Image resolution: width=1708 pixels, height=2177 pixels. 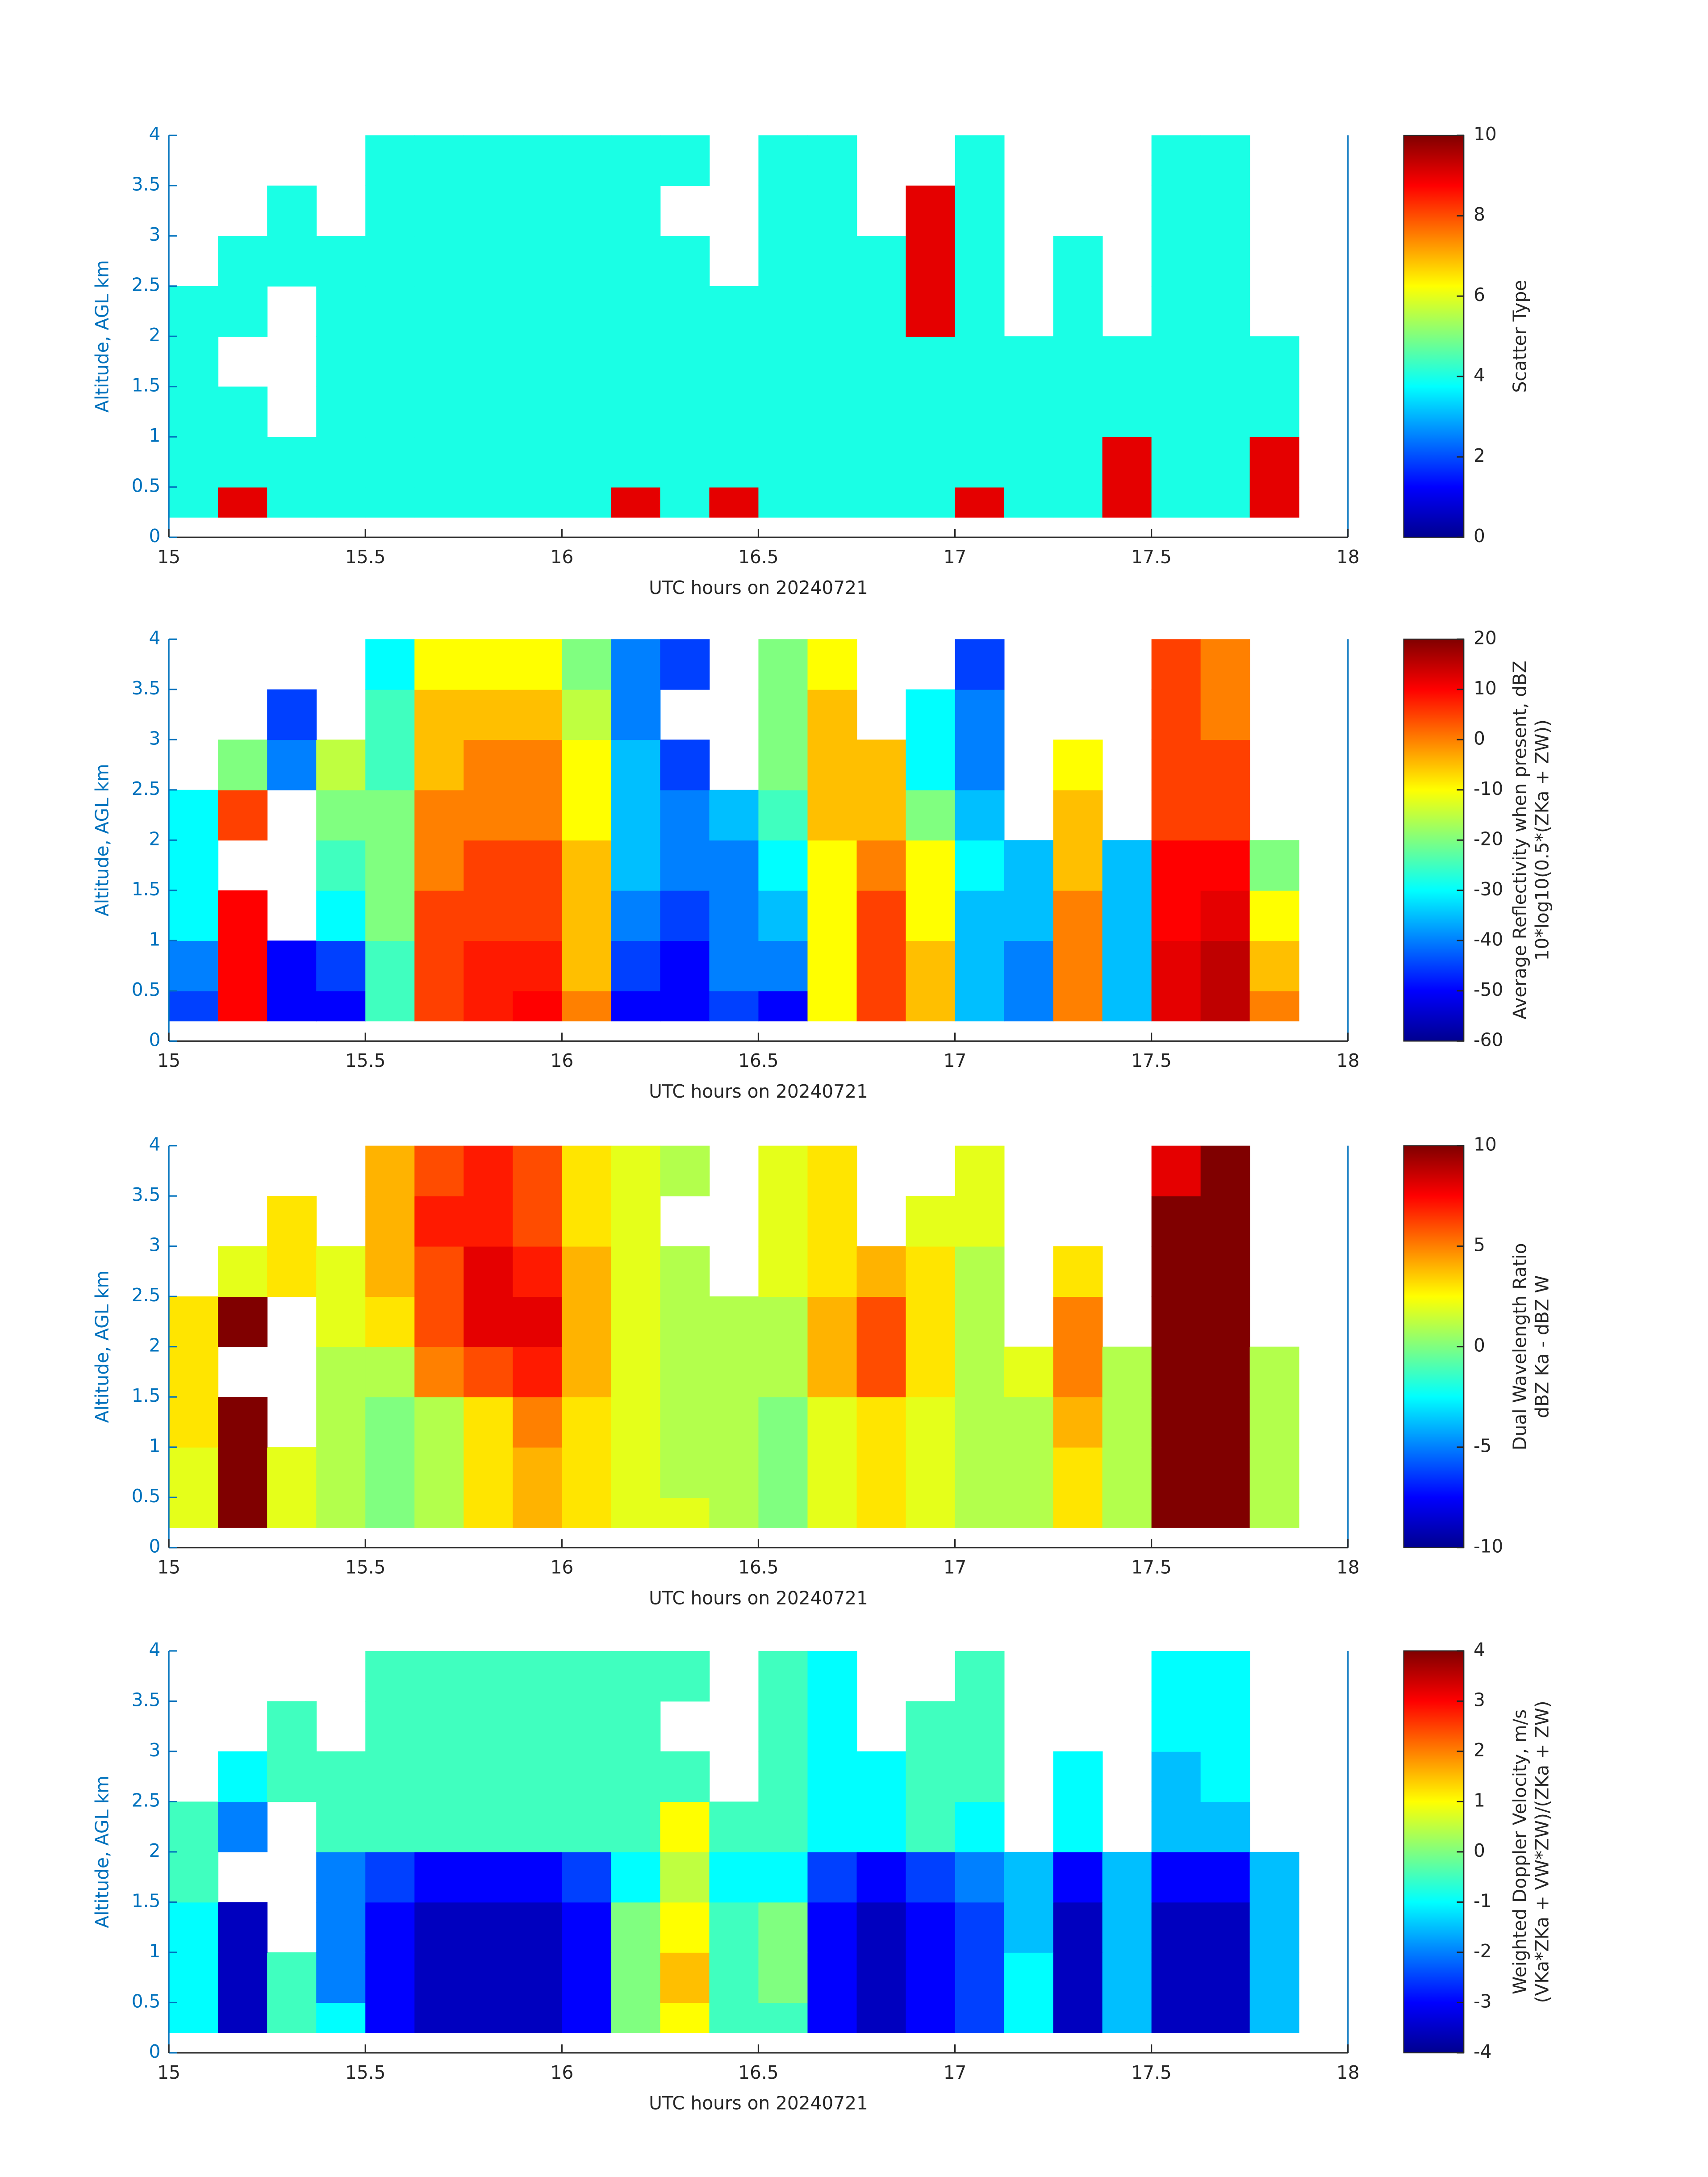 I want to click on x-tick-label: 18, so click(x=1348, y=1060).